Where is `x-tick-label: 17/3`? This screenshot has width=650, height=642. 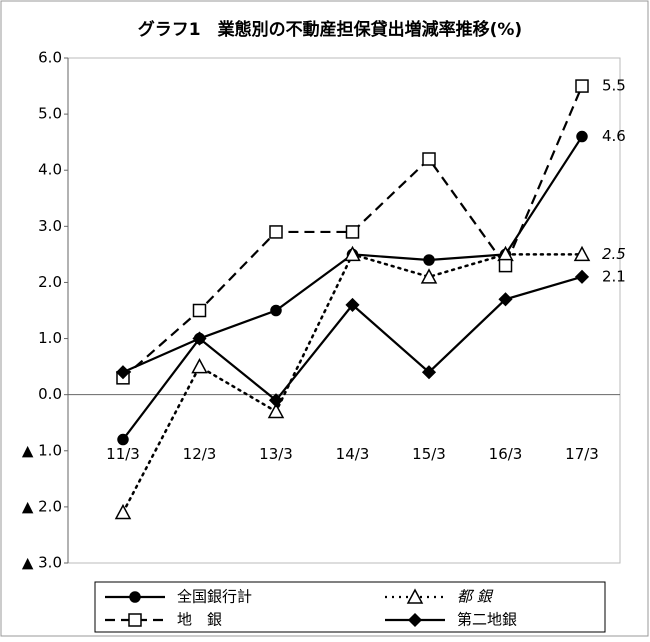
x-tick-label: 17/3 is located at coordinates (582, 454).